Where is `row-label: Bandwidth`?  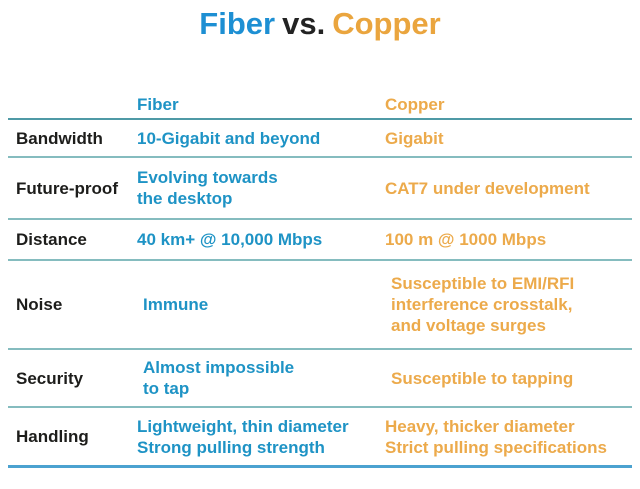
row-label: Bandwidth is located at coordinates (59, 138).